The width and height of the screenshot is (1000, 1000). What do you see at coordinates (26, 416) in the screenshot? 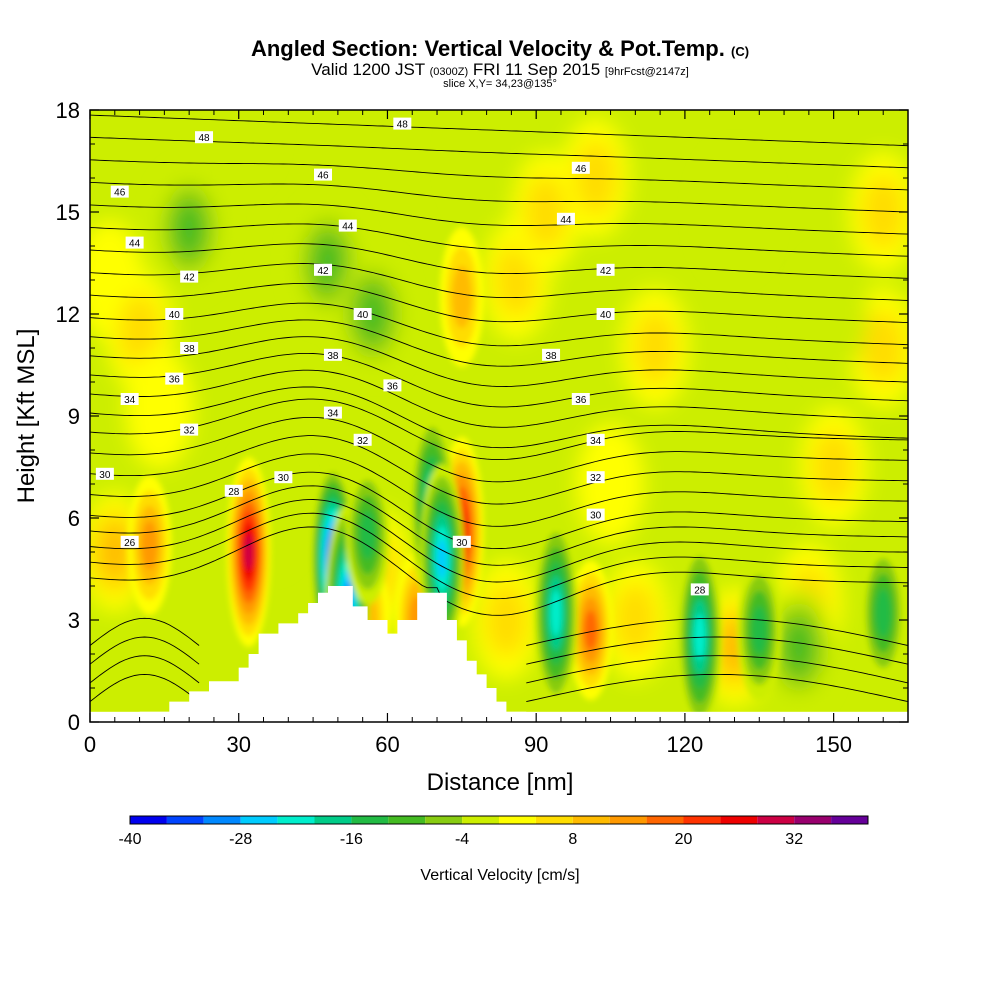
I see `y-axis-title: Height [Kft MSL]` at bounding box center [26, 416].